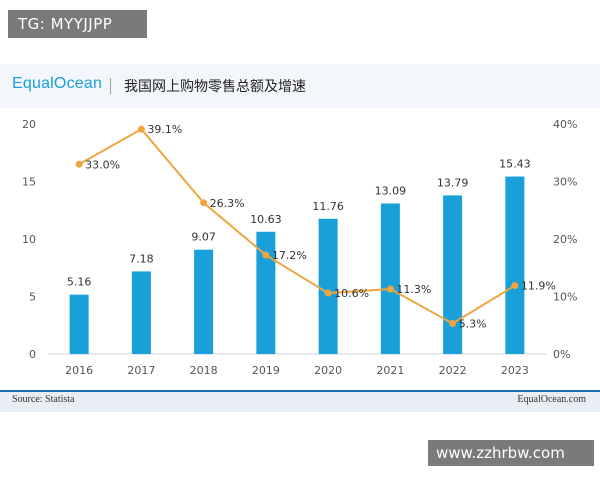 The width and height of the screenshot is (600, 480). I want to click on x-tick-label: 2016, so click(79, 370).